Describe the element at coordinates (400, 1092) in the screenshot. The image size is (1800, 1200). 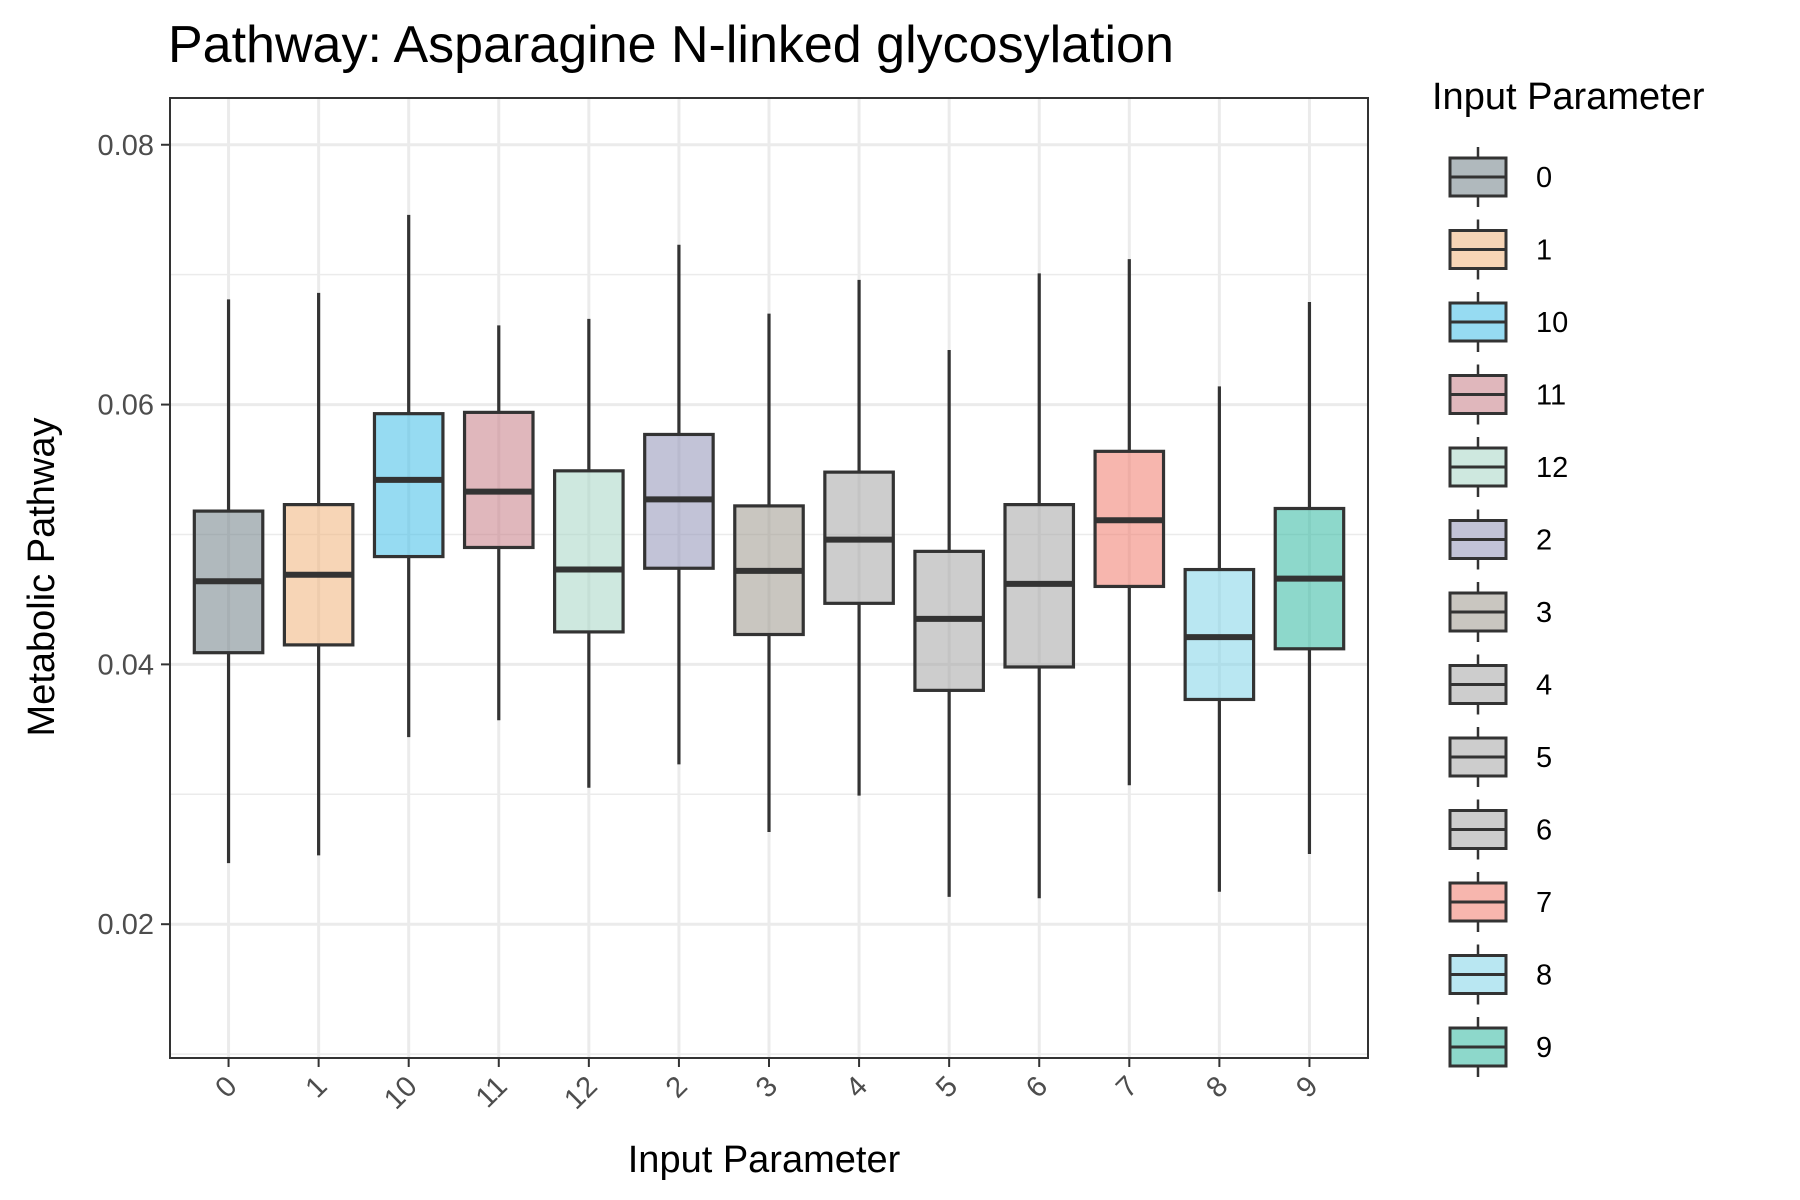
I see `x-tick-label: 10` at that location.